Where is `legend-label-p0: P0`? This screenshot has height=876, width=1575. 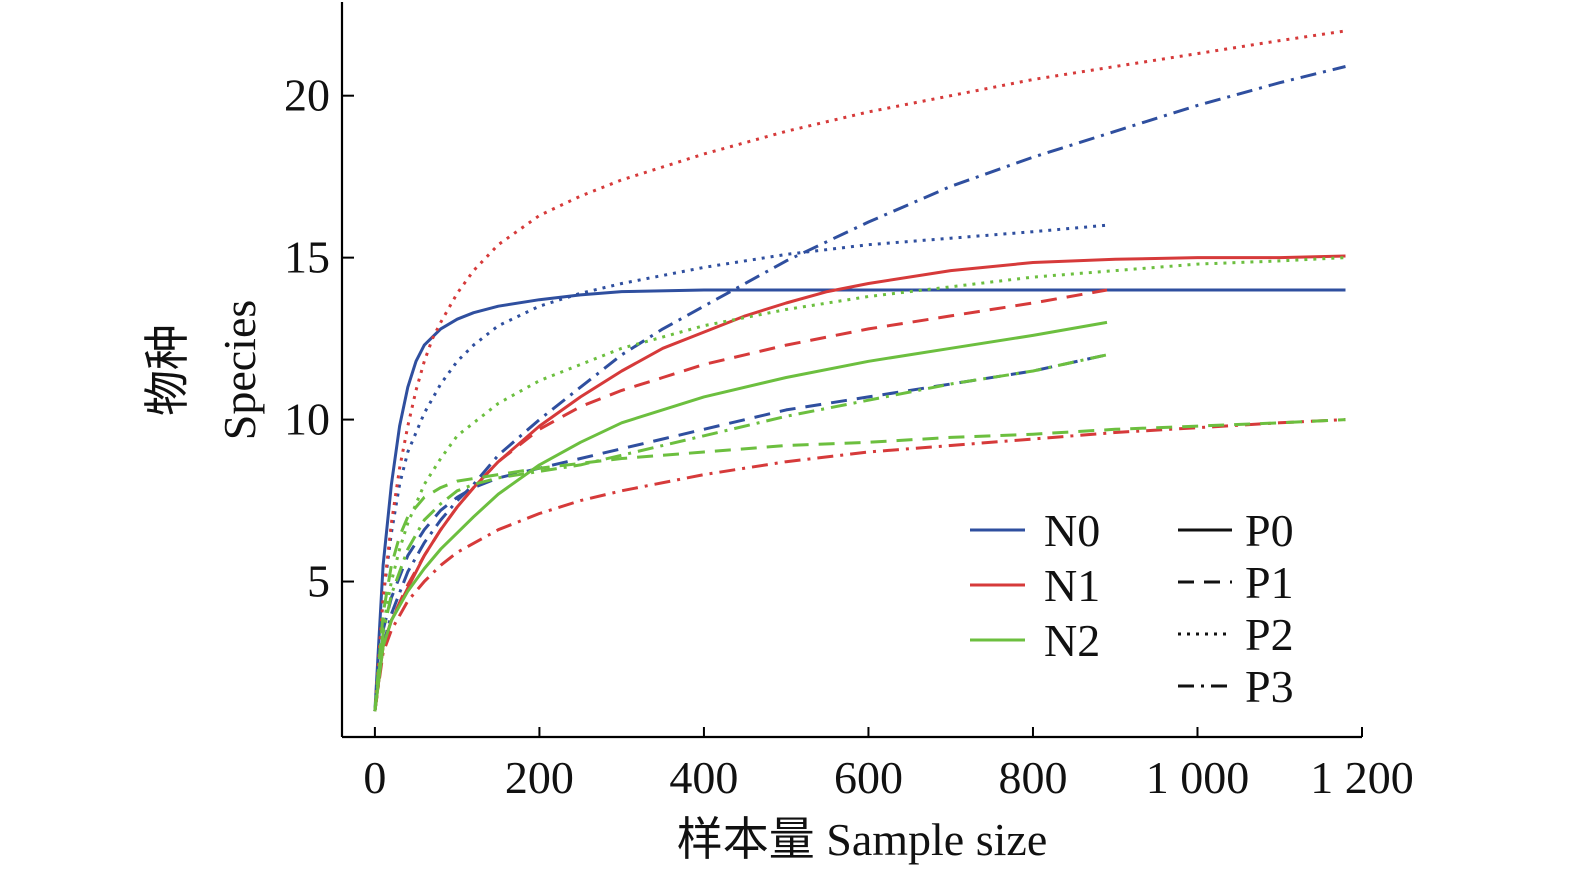
legend-label-p0: P0 is located at coordinates (1269, 530).